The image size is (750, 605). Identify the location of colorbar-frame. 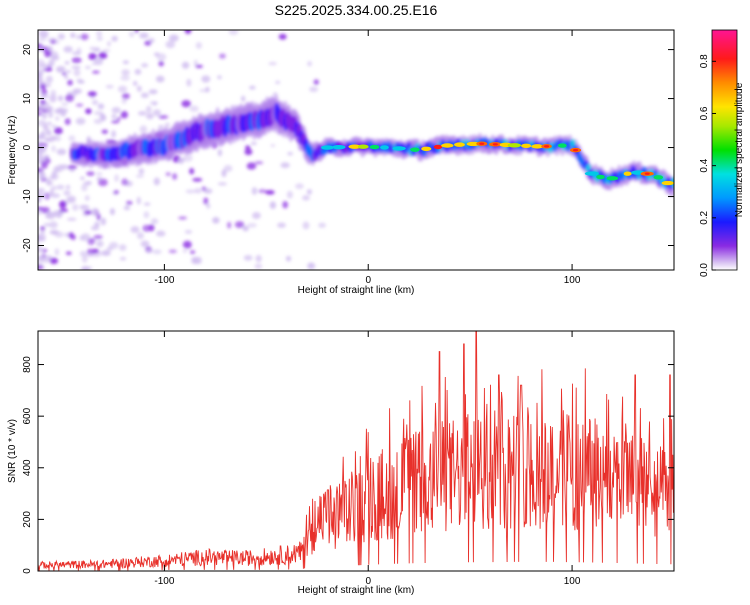
(724, 150).